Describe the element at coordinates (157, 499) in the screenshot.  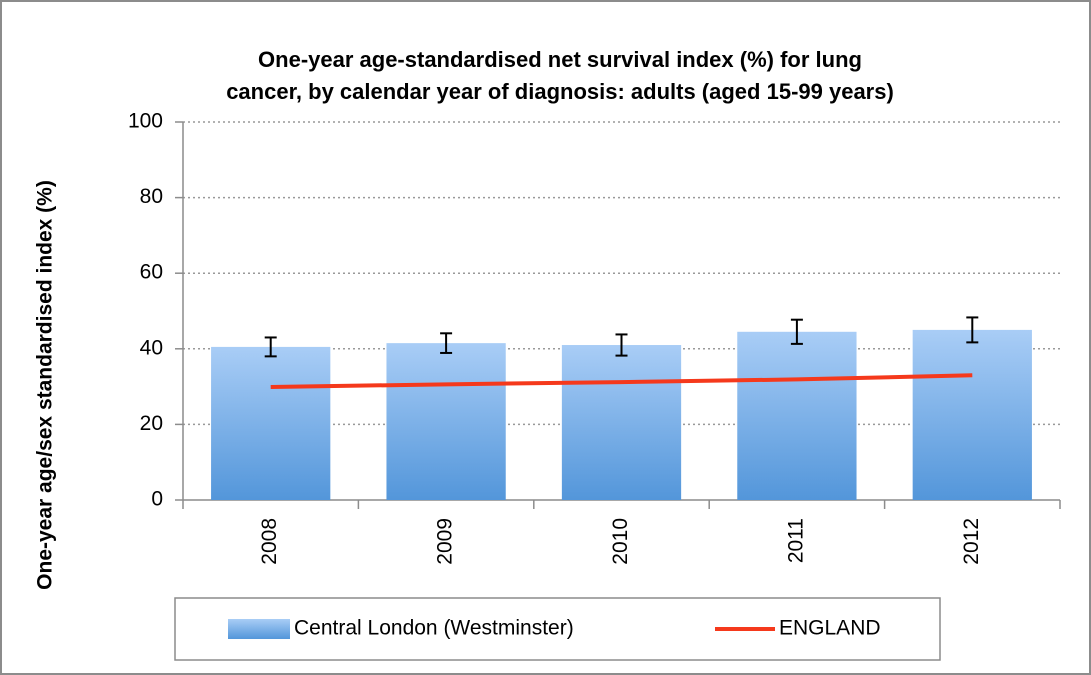
I see `y-tick-label: 0` at that location.